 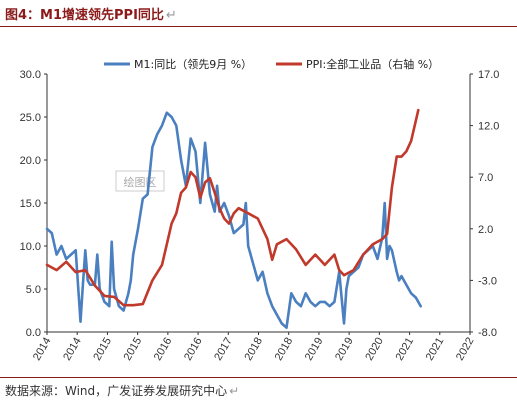 I want to click on right-tick-label: 7.0, so click(x=485, y=178).